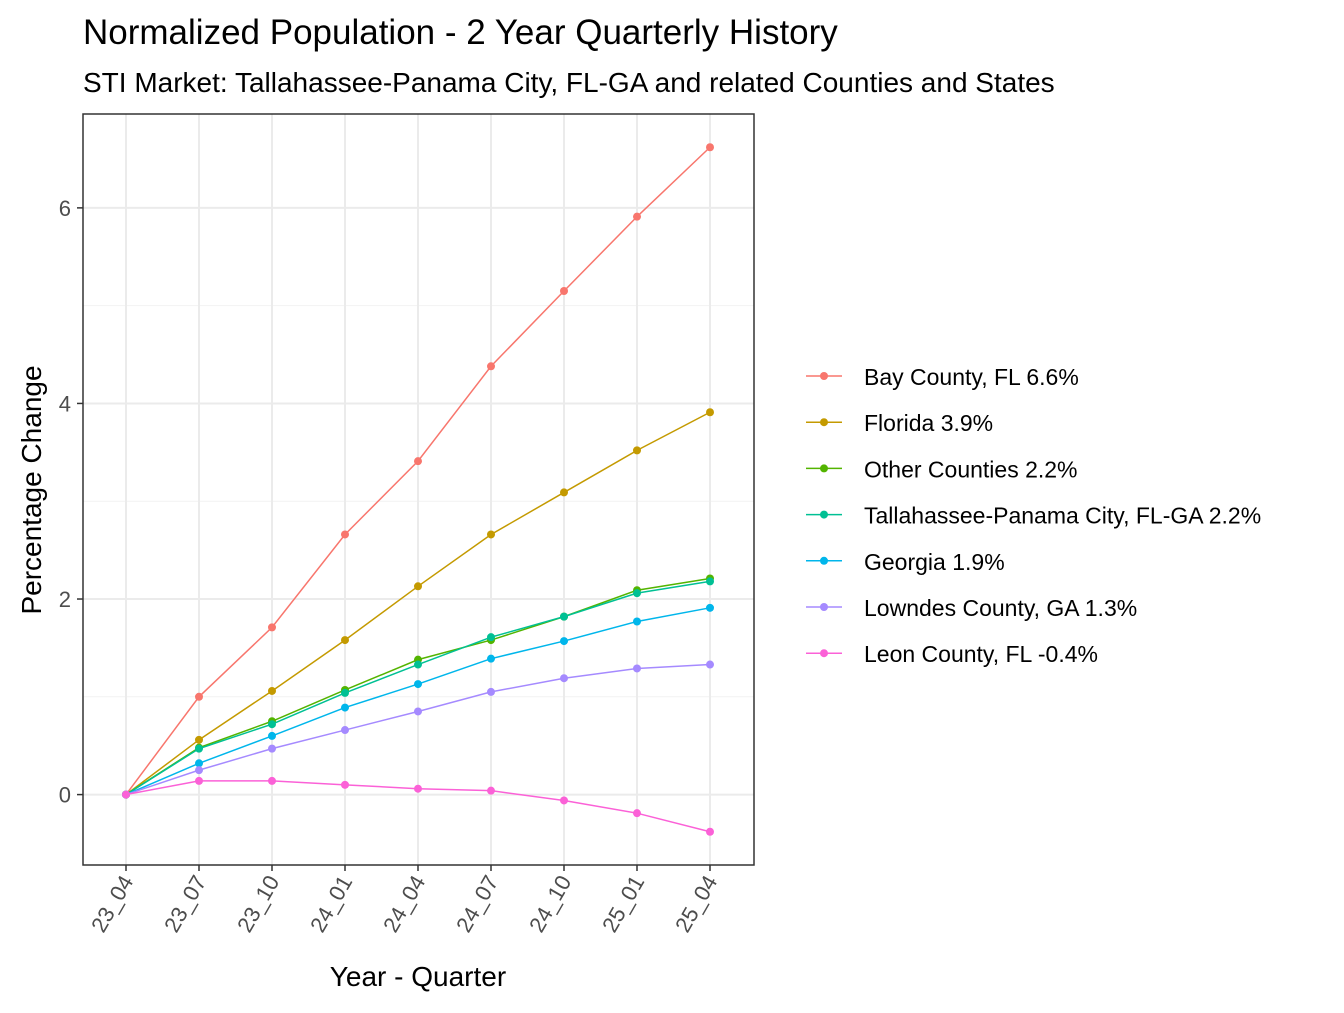  What do you see at coordinates (185, 903) in the screenshot?
I see `x-tick-label: 23_07` at bounding box center [185, 903].